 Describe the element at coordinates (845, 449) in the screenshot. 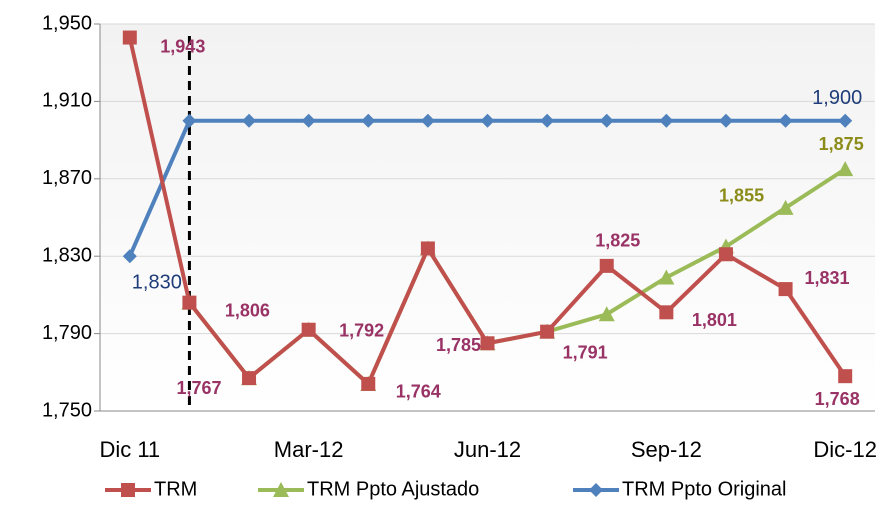

I see `x-tick-label: Dic-12` at that location.